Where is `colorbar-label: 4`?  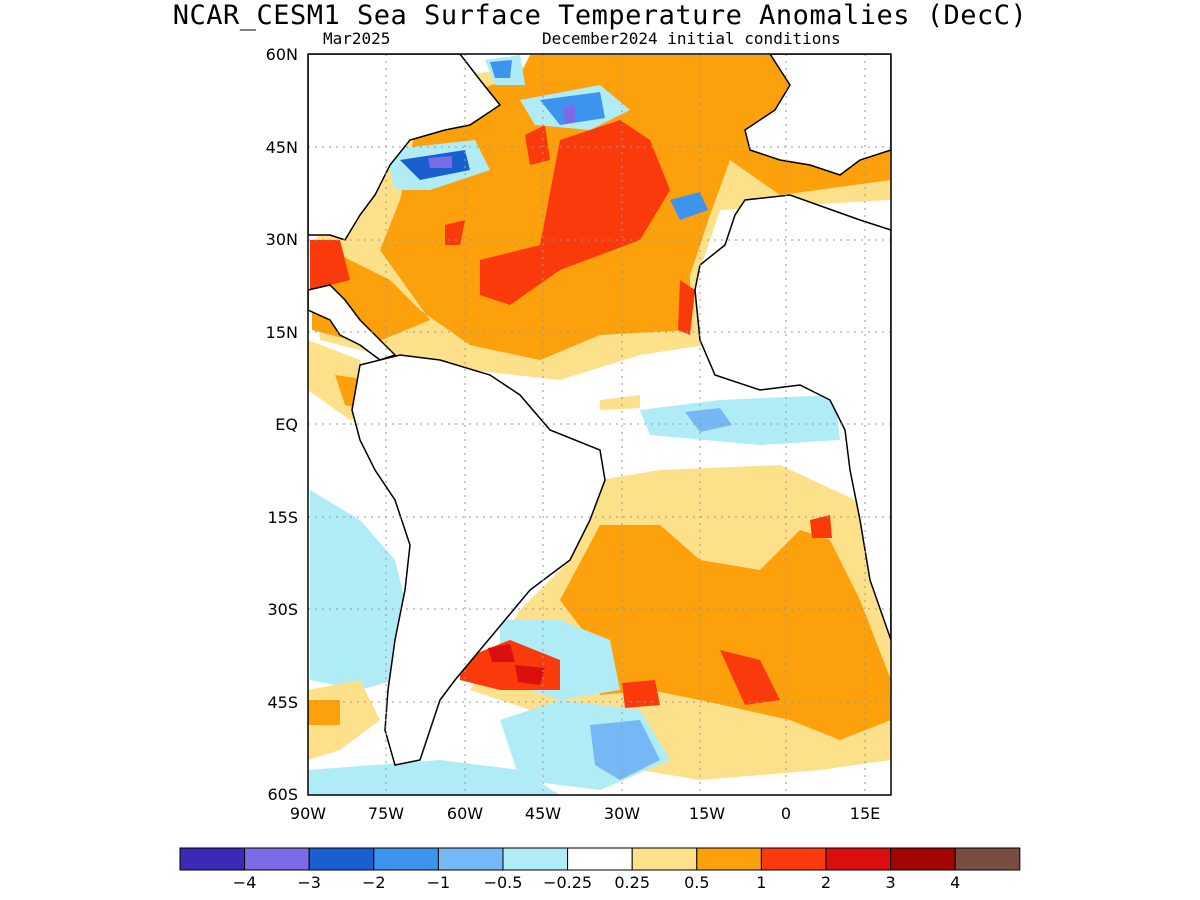 colorbar-label: 4 is located at coordinates (955, 882).